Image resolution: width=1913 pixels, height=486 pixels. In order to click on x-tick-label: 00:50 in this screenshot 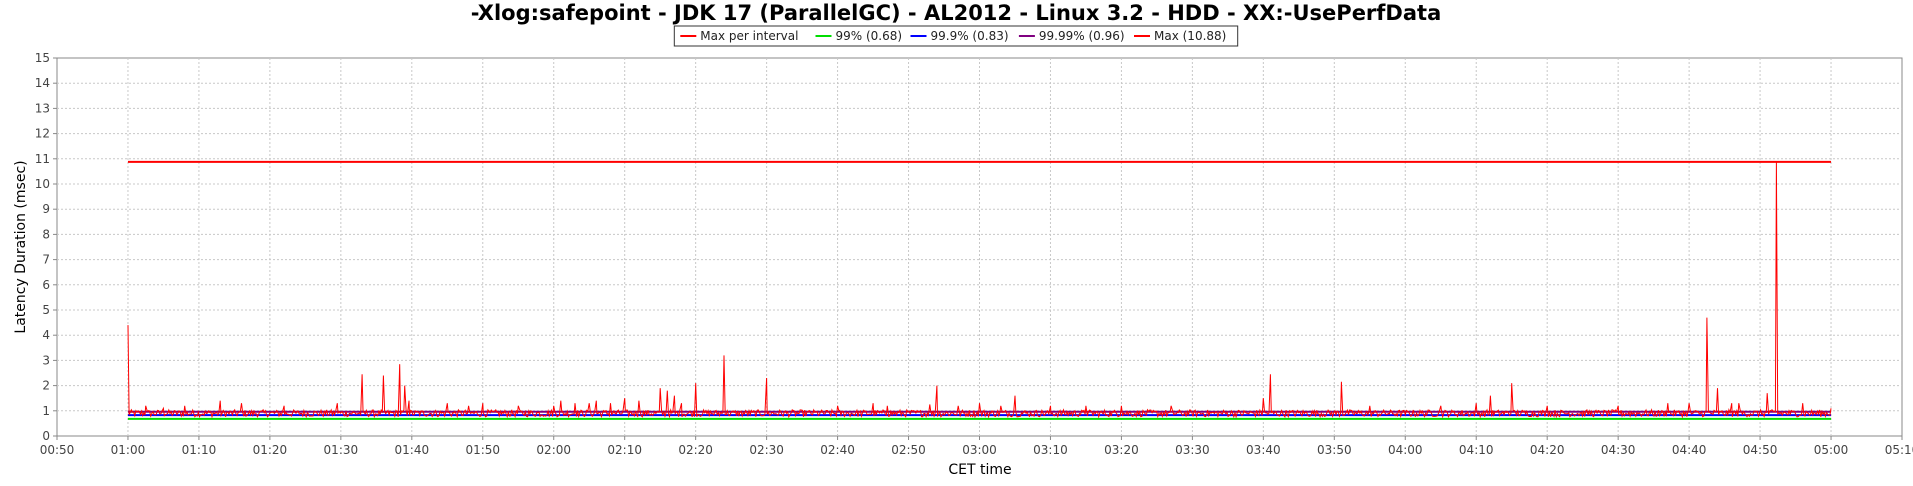, I will do `click(57, 450)`.